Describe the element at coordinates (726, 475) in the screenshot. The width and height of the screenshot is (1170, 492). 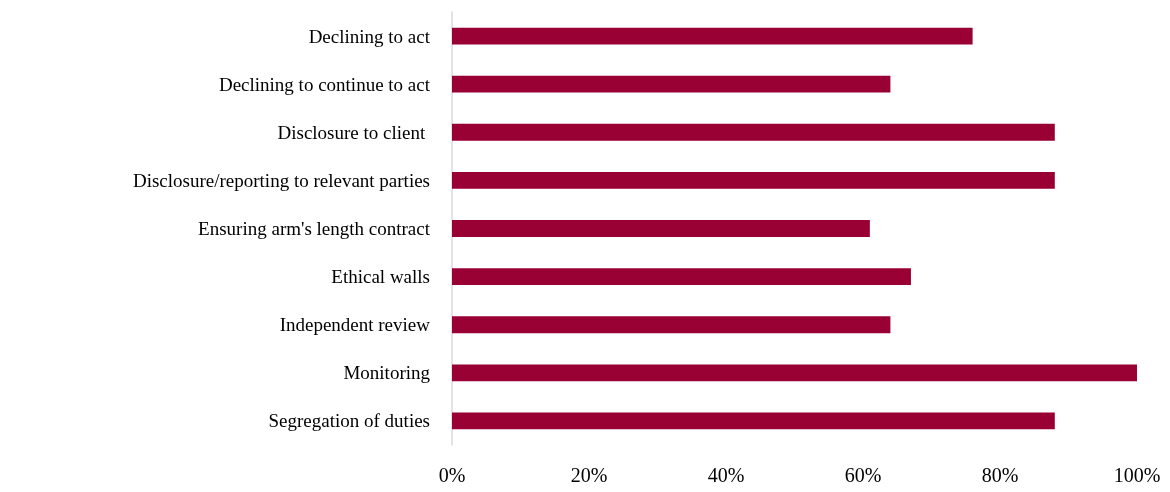
I see `x-tick-label: 40%` at that location.